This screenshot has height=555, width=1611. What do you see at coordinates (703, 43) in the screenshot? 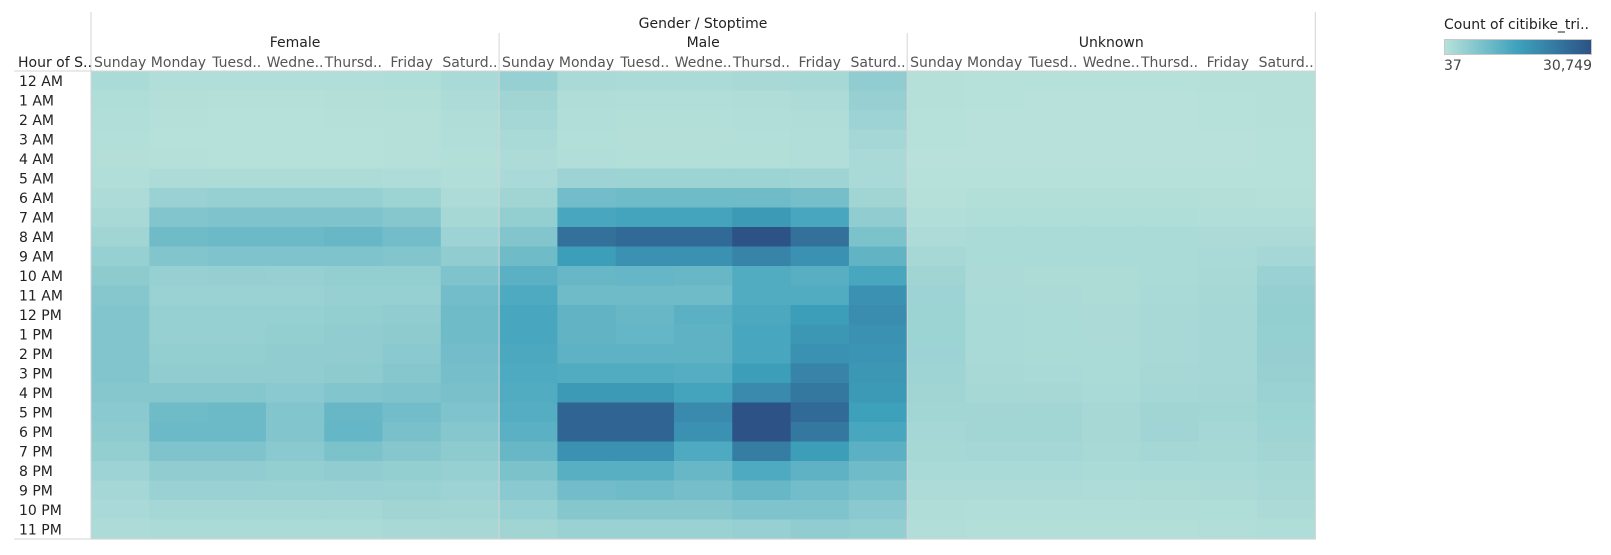
I see `group-label: Male` at bounding box center [703, 43].